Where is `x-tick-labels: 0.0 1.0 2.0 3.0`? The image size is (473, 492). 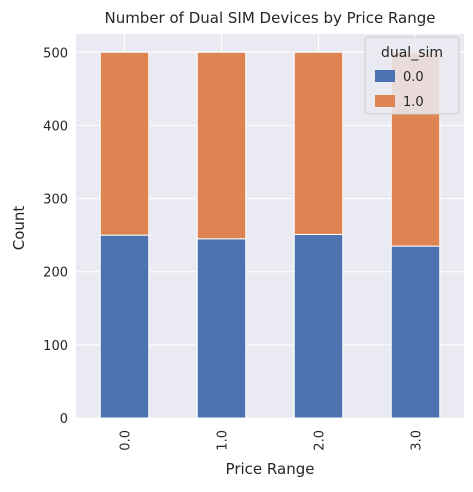 x-tick-labels: 0.0 1.0 2.0 3.0 is located at coordinates (272, 440).